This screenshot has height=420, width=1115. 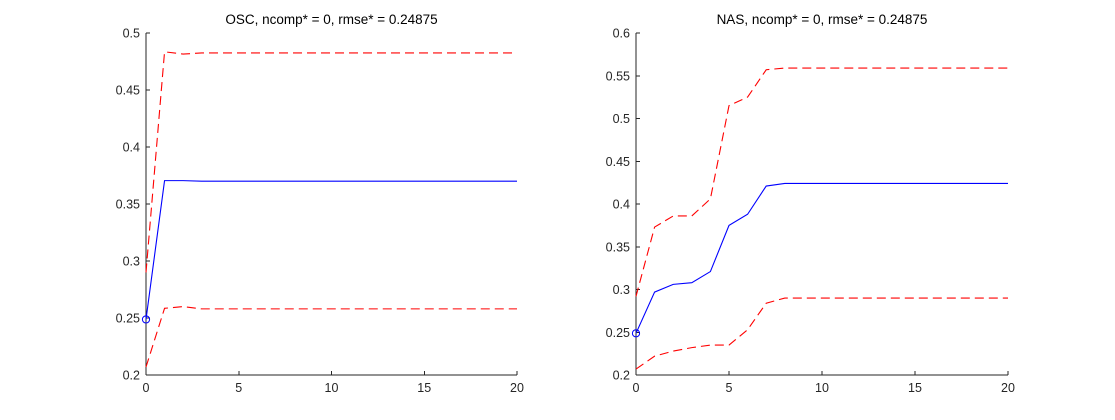 What do you see at coordinates (822, 19) in the screenshot?
I see `chart-title: NAS, ncomp* = 0, rmse* = 0.24875` at bounding box center [822, 19].